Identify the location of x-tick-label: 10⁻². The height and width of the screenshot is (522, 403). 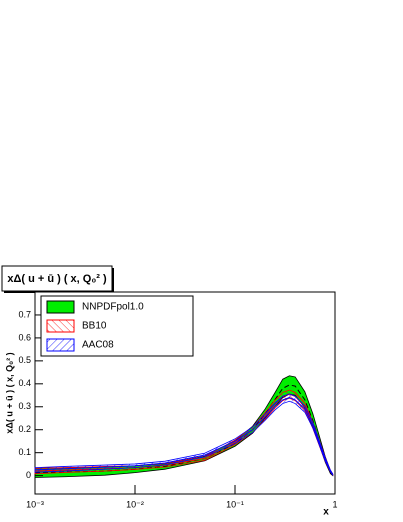
(135, 504).